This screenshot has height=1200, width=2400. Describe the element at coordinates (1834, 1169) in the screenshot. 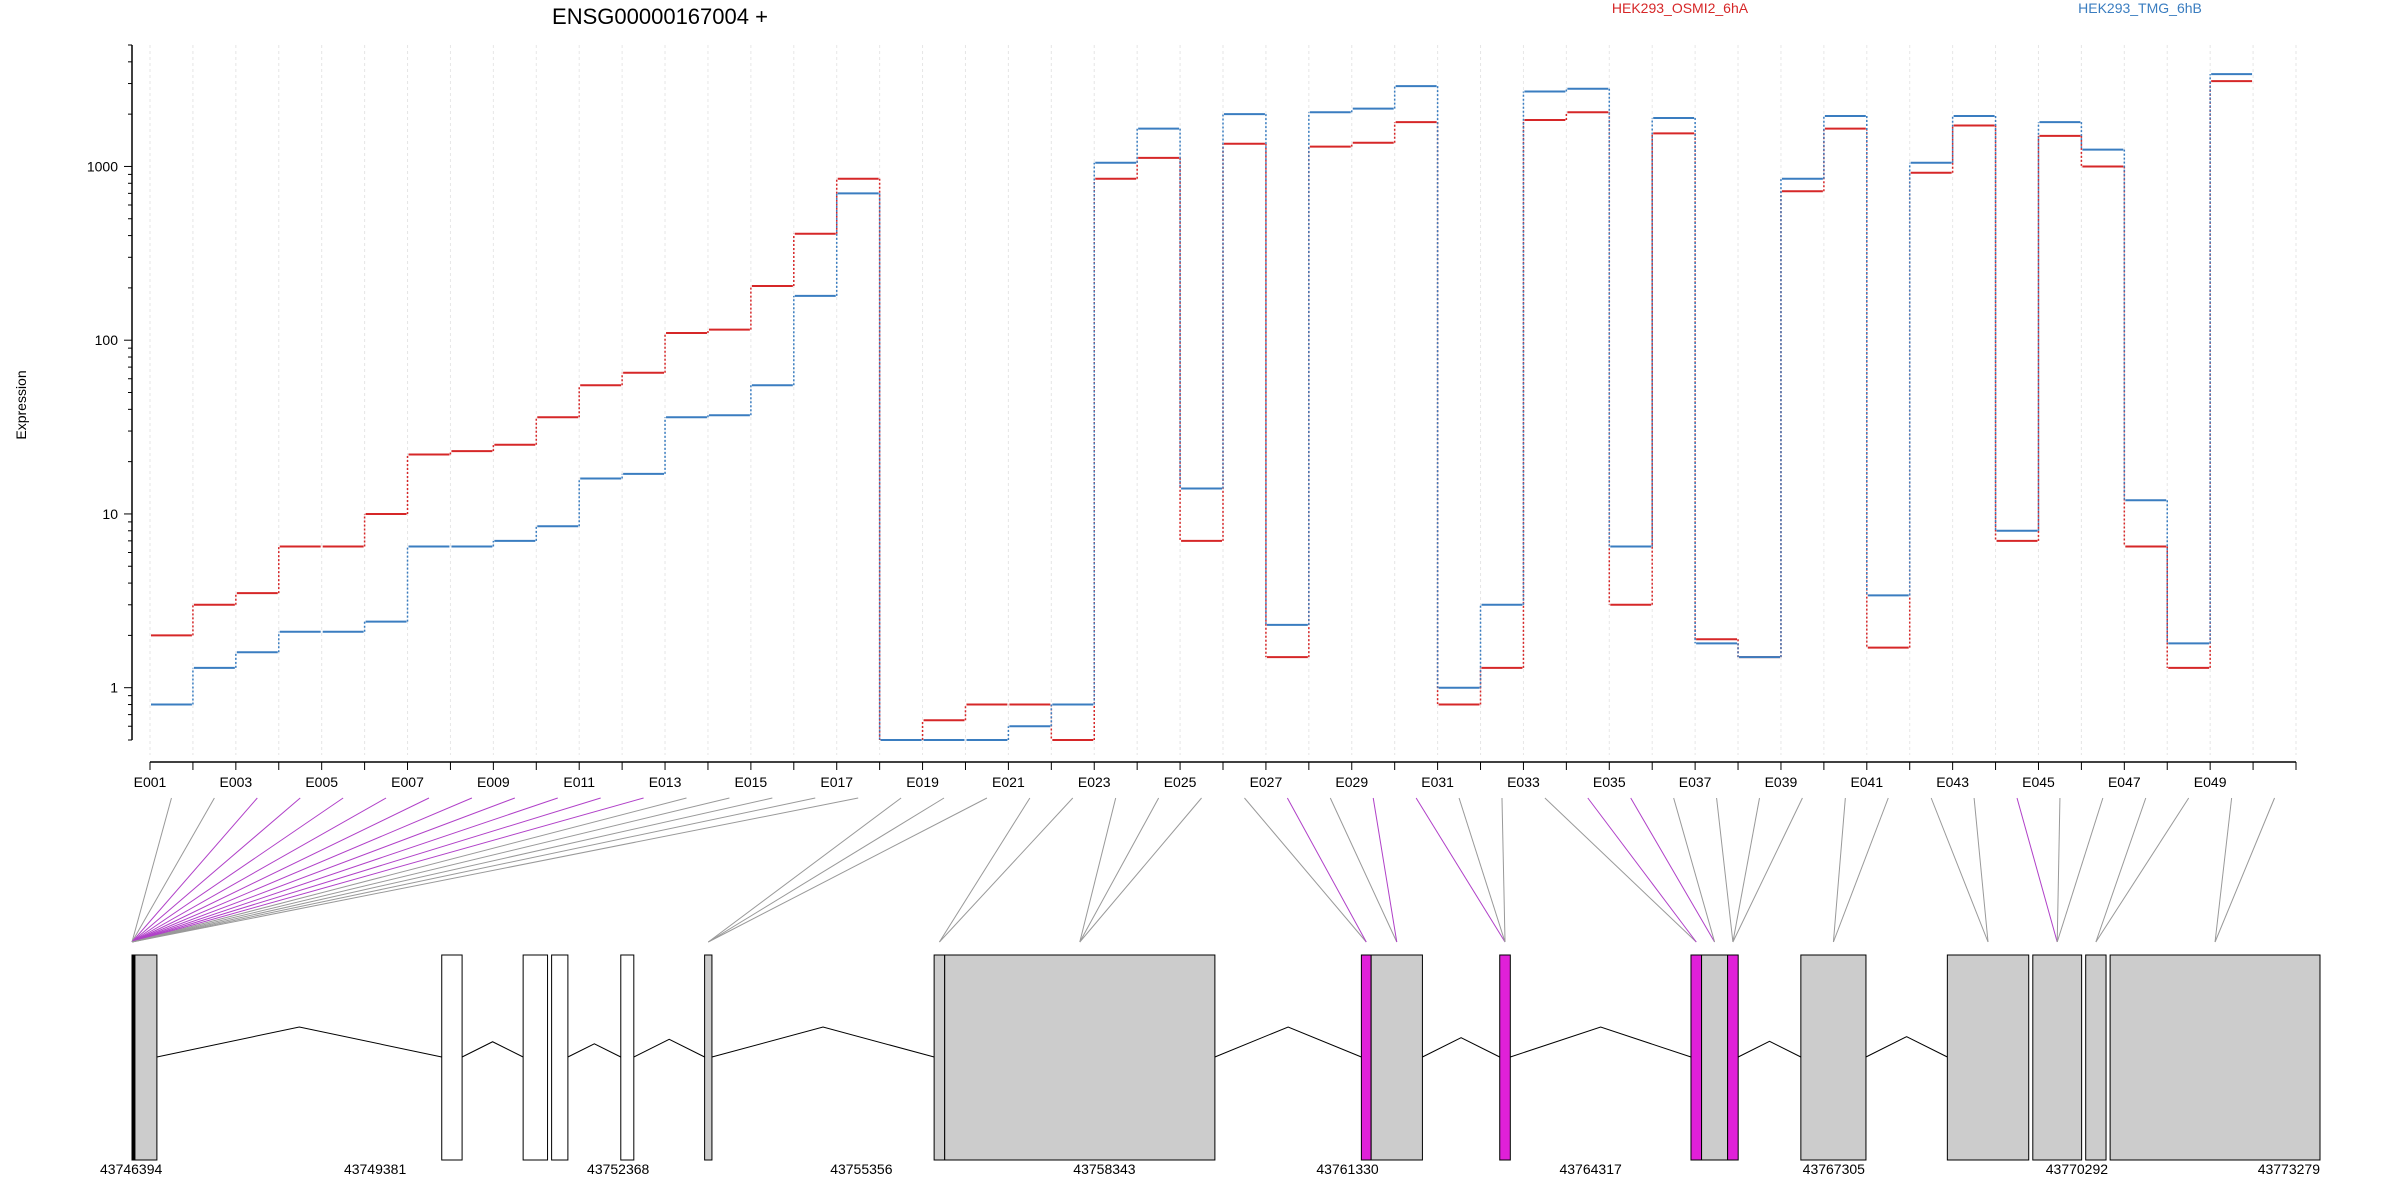

I see `genomic-tick-label: 43767305` at that location.